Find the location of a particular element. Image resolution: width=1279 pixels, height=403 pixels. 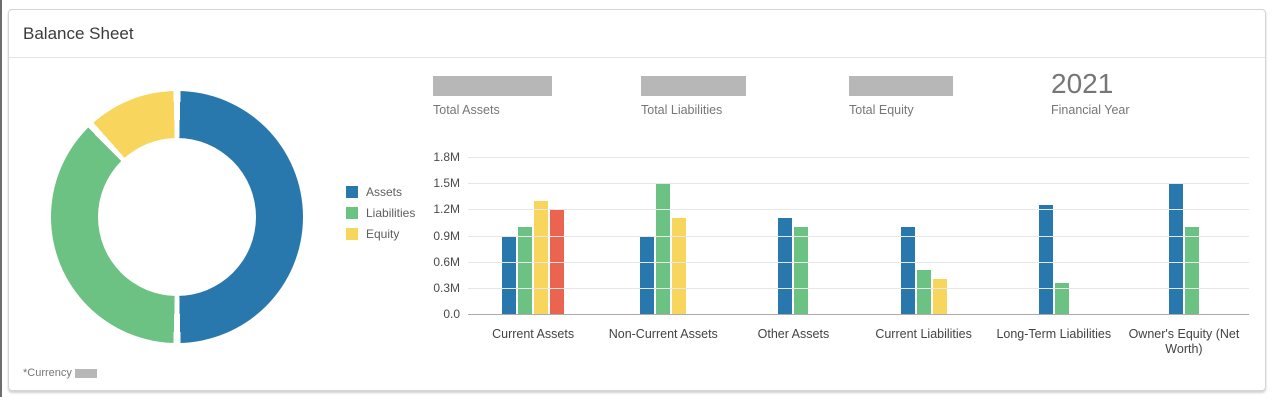

x-axis-label-non-current-assets: Non-Current Assets is located at coordinates (663, 334).